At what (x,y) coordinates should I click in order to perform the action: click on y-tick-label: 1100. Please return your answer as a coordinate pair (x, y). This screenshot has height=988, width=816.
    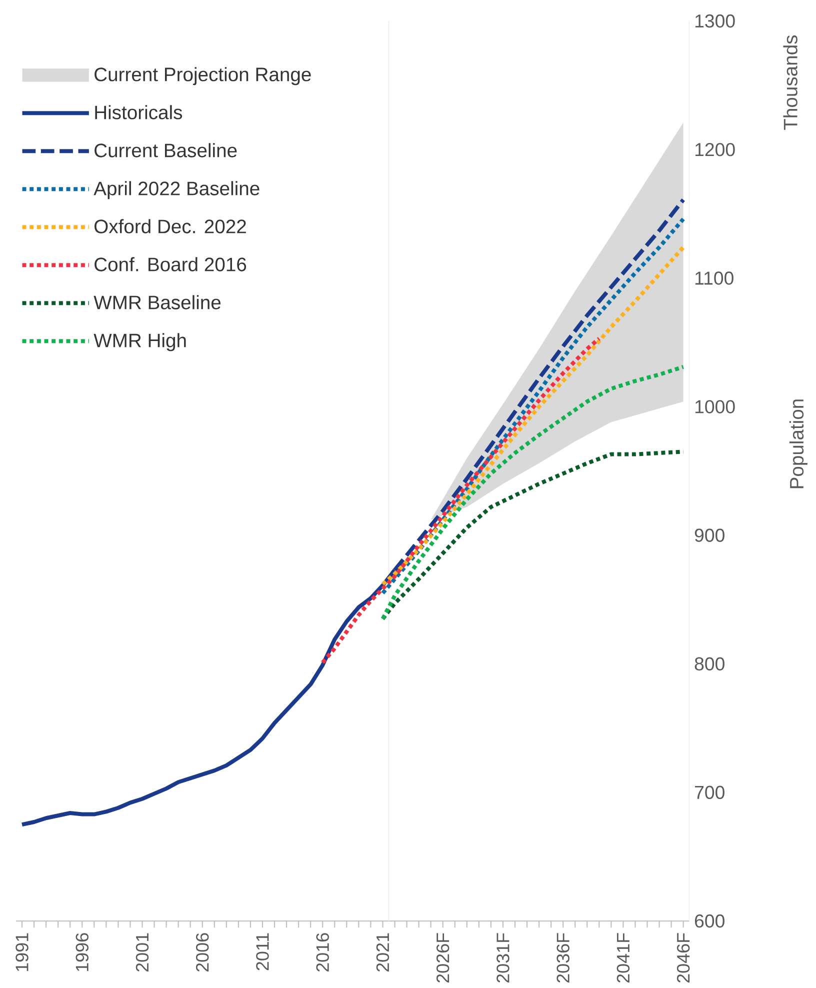
    Looking at the image, I should click on (714, 278).